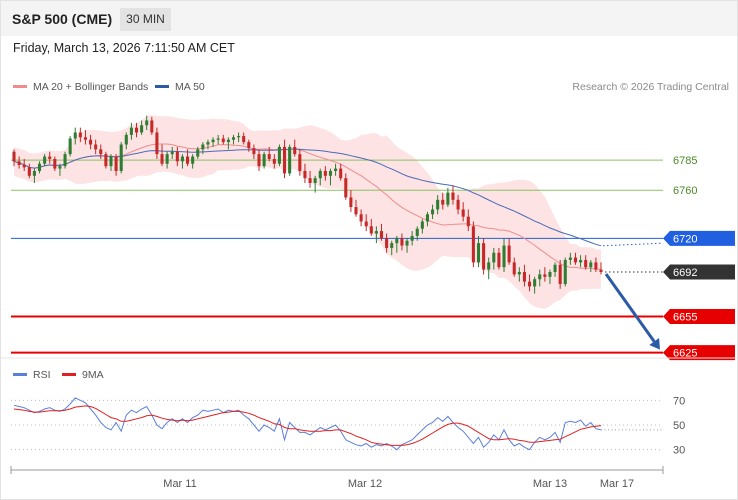  Describe the element at coordinates (550, 484) in the screenshot. I see `x-tick-label: Mar 13` at that location.